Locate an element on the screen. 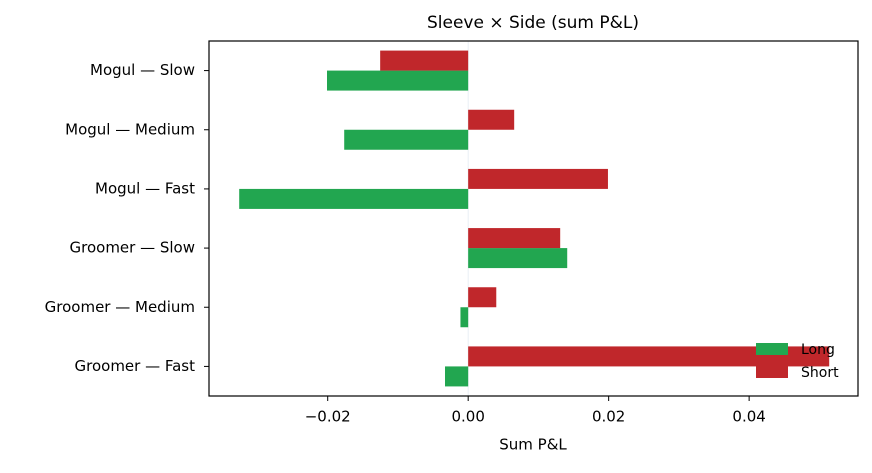 This screenshot has width=872, height=473. chart-title: Sleeve × Side (sum P&L) is located at coordinates (533, 23).